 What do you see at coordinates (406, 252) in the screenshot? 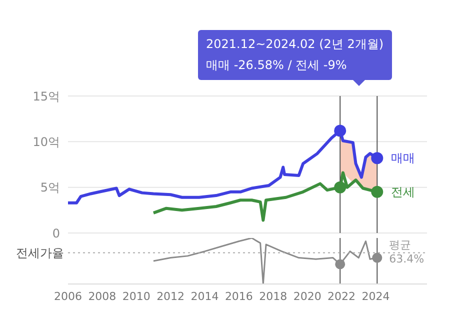
I see `ref-line-label: 평균 63.4%` at bounding box center [406, 252].